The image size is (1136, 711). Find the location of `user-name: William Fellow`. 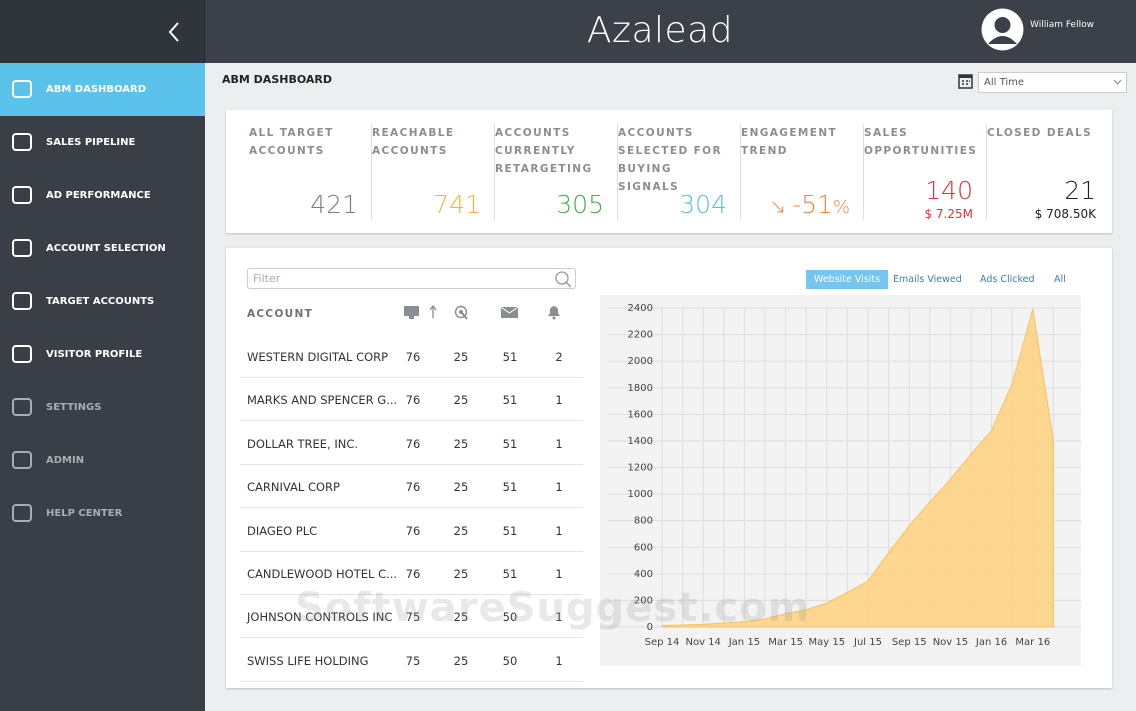

user-name: William Fellow is located at coordinates (1062, 25).